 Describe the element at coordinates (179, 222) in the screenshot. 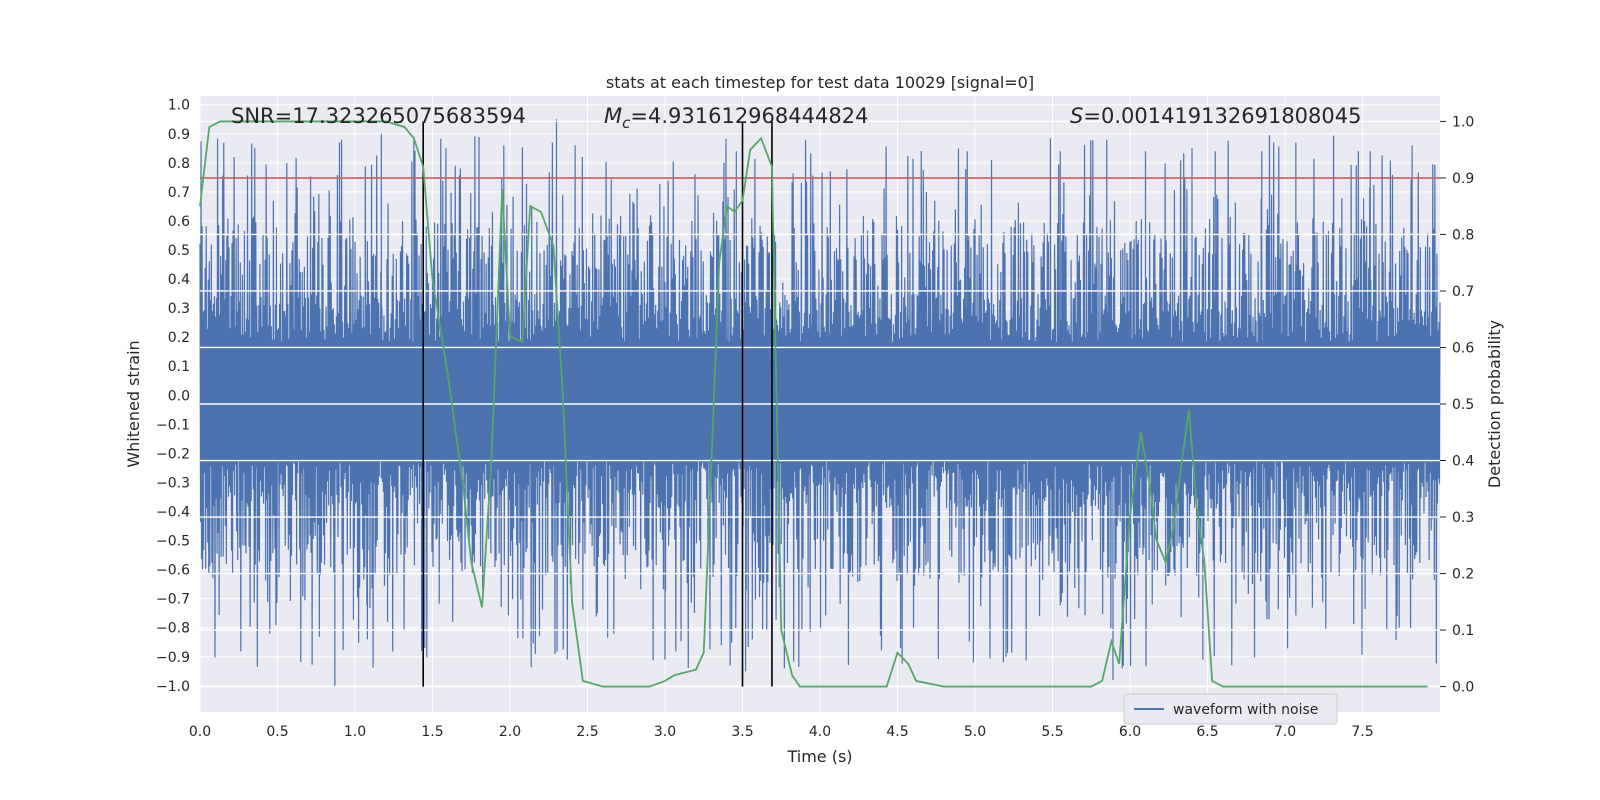

I see `y-tick-label: 0.6` at that location.